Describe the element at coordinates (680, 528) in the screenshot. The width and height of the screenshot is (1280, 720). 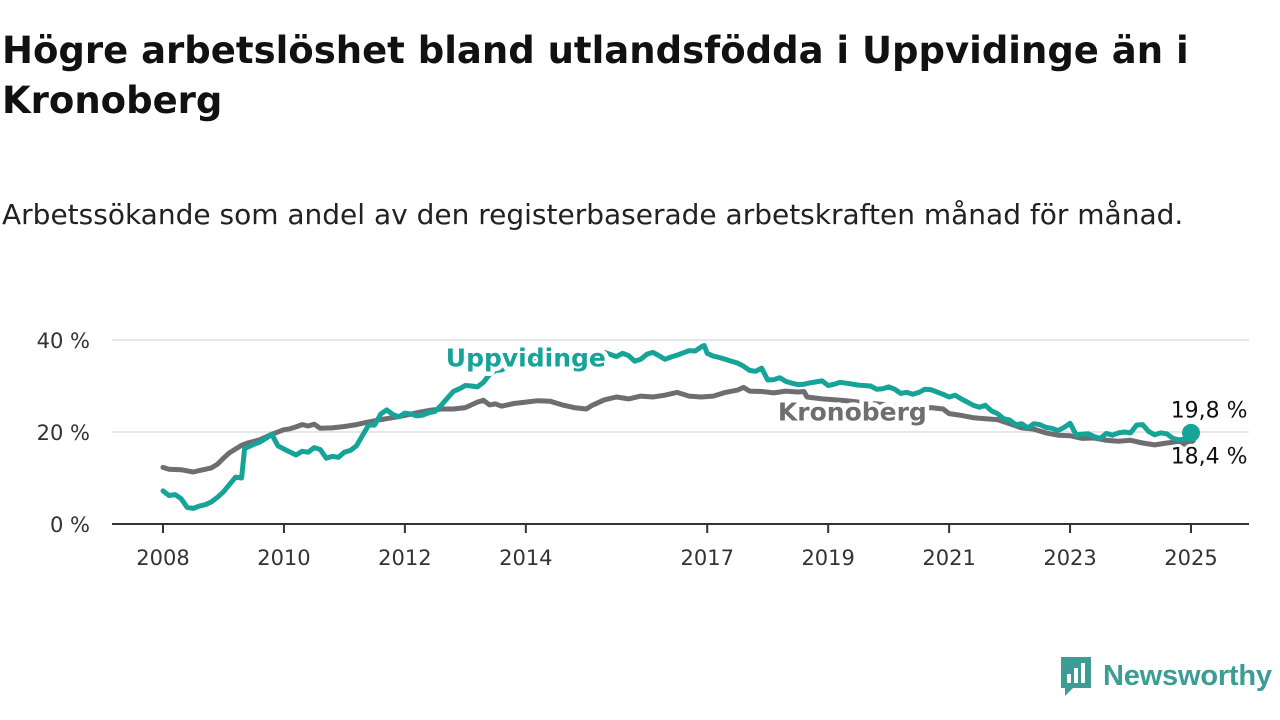
I see `x-axis` at that location.